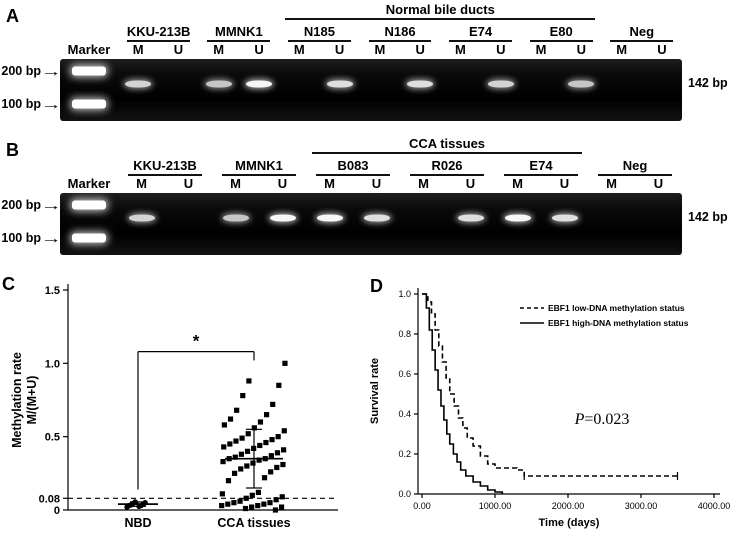  Describe the element at coordinates (89, 183) in the screenshot. I see `panel-b-marker-label: Marker` at that location.